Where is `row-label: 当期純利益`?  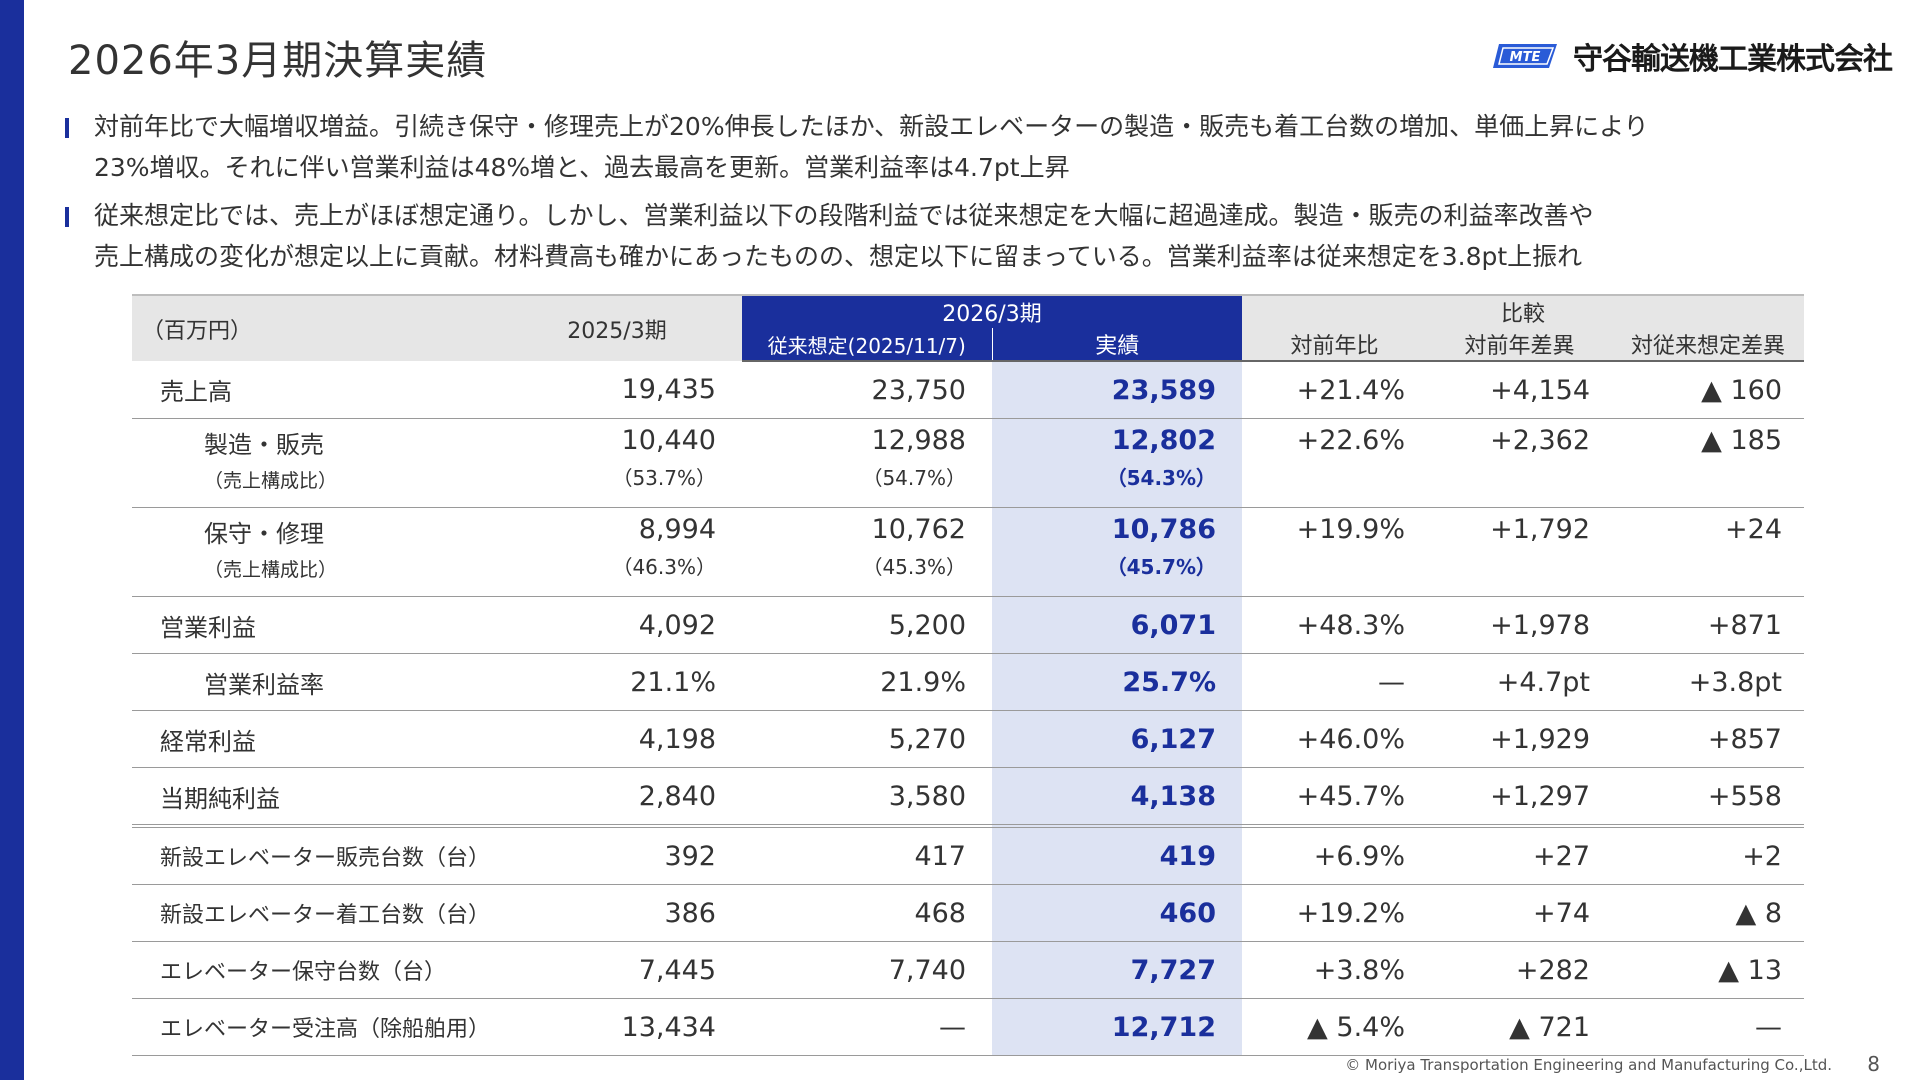 row-label: 当期純利益 is located at coordinates (312, 797).